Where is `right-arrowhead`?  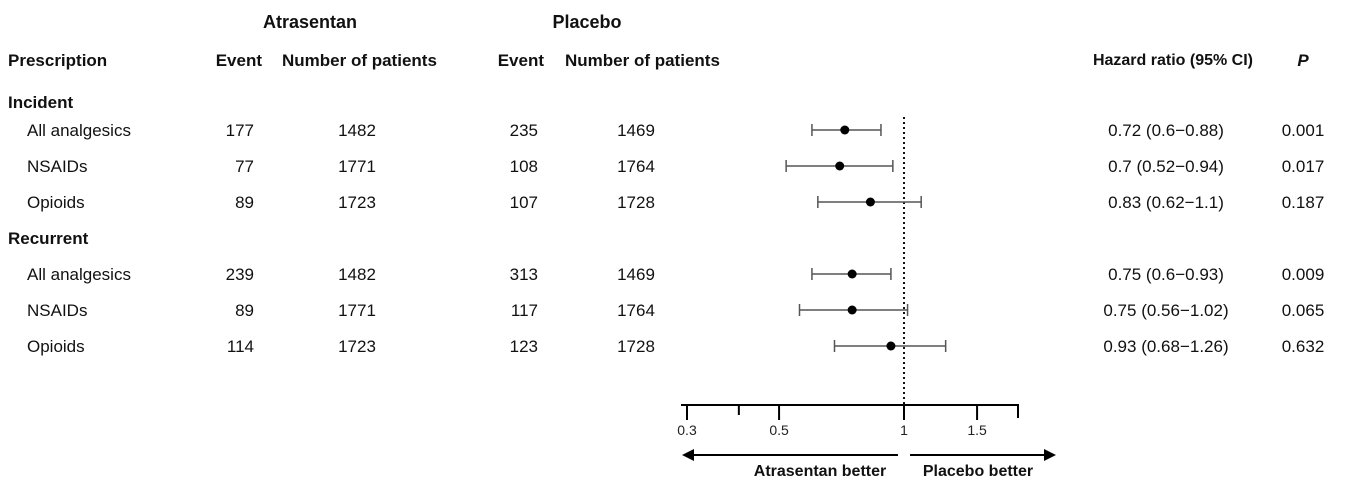
right-arrowhead is located at coordinates (1050, 455).